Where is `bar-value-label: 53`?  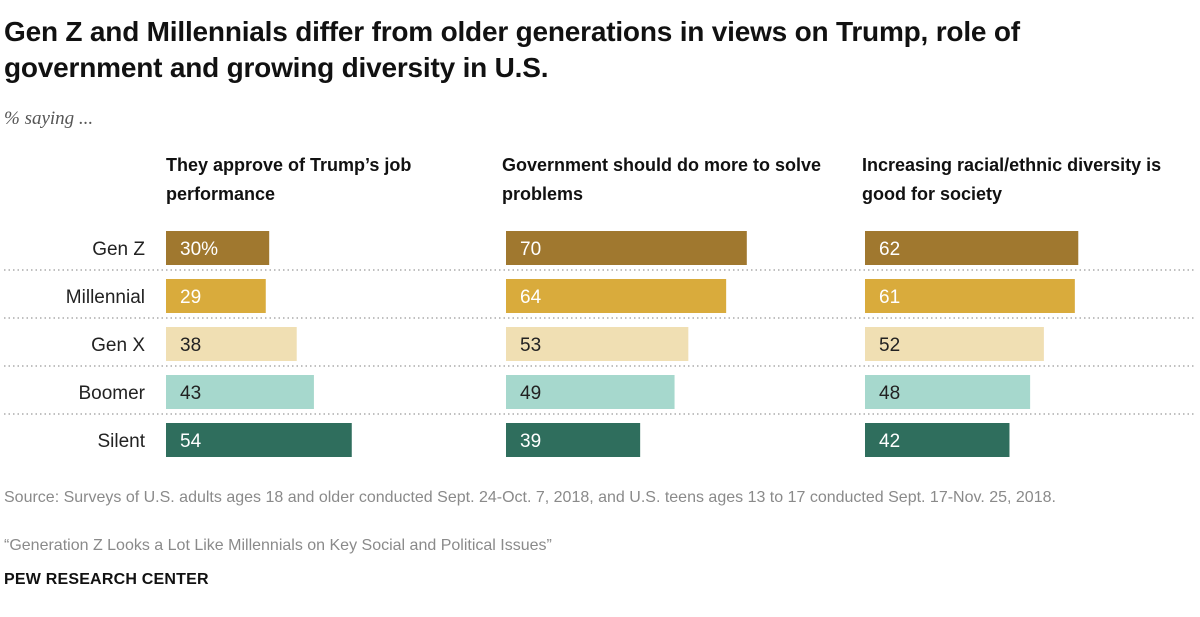
bar-value-label: 53 is located at coordinates (530, 345).